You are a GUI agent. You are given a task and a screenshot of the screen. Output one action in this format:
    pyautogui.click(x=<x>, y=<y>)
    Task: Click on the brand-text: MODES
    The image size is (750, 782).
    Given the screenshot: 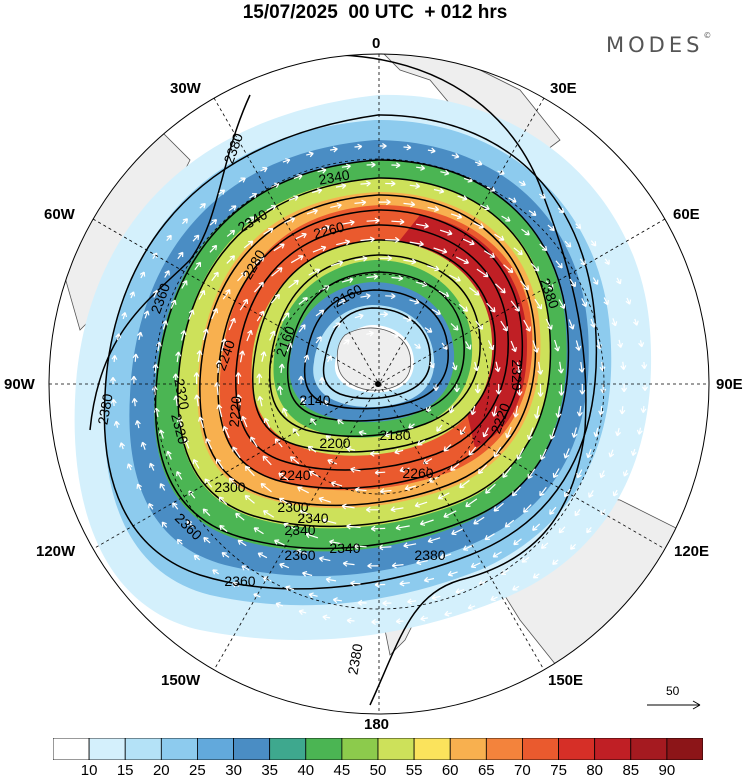 What is the action you would take?
    pyautogui.click(x=655, y=45)
    